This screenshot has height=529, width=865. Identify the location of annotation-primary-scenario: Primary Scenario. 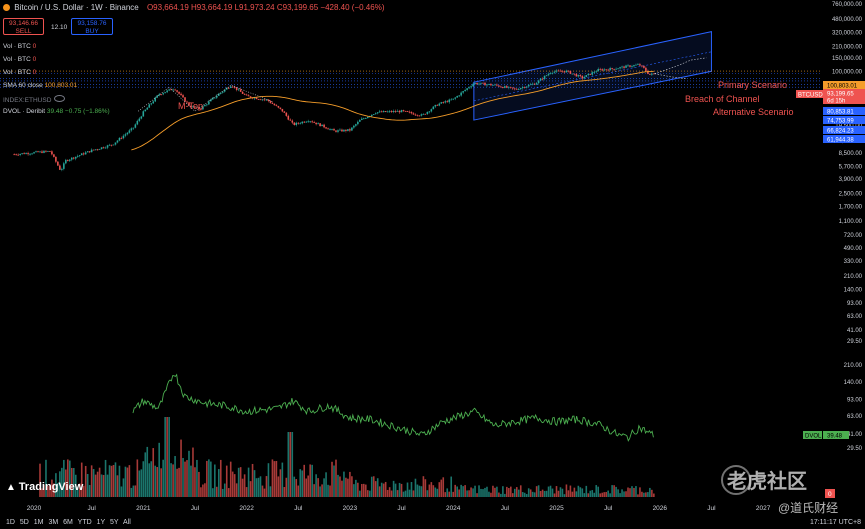
(752, 85).